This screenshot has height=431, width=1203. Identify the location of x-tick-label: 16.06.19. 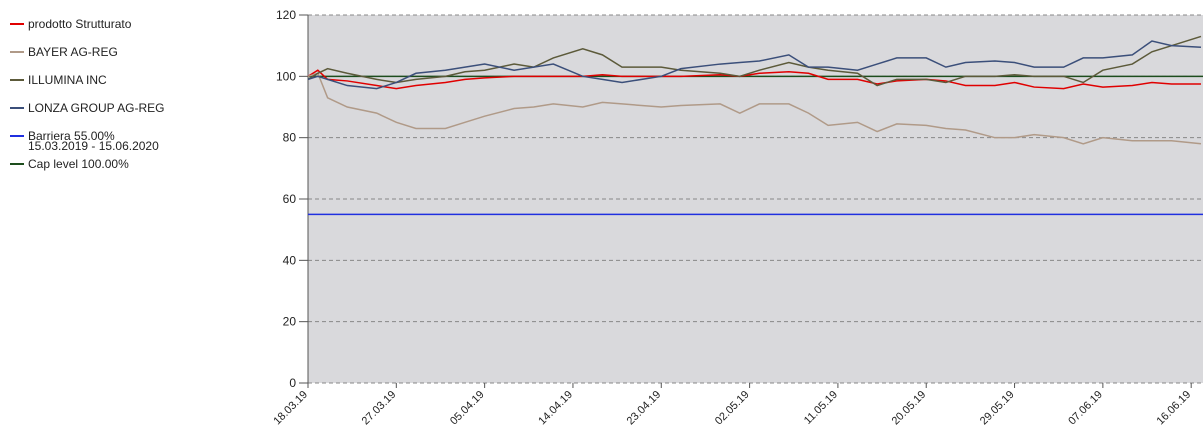
(1174, 408).